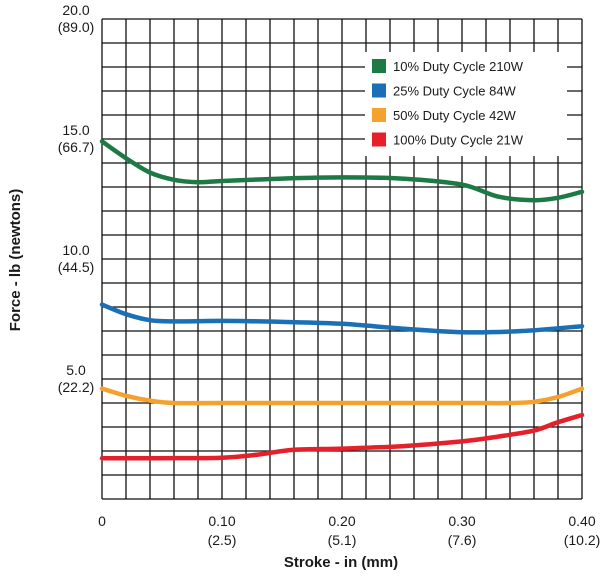 The width and height of the screenshot is (603, 580). I want to click on y-tick-sublabel-3: (44.5), so click(76, 267).